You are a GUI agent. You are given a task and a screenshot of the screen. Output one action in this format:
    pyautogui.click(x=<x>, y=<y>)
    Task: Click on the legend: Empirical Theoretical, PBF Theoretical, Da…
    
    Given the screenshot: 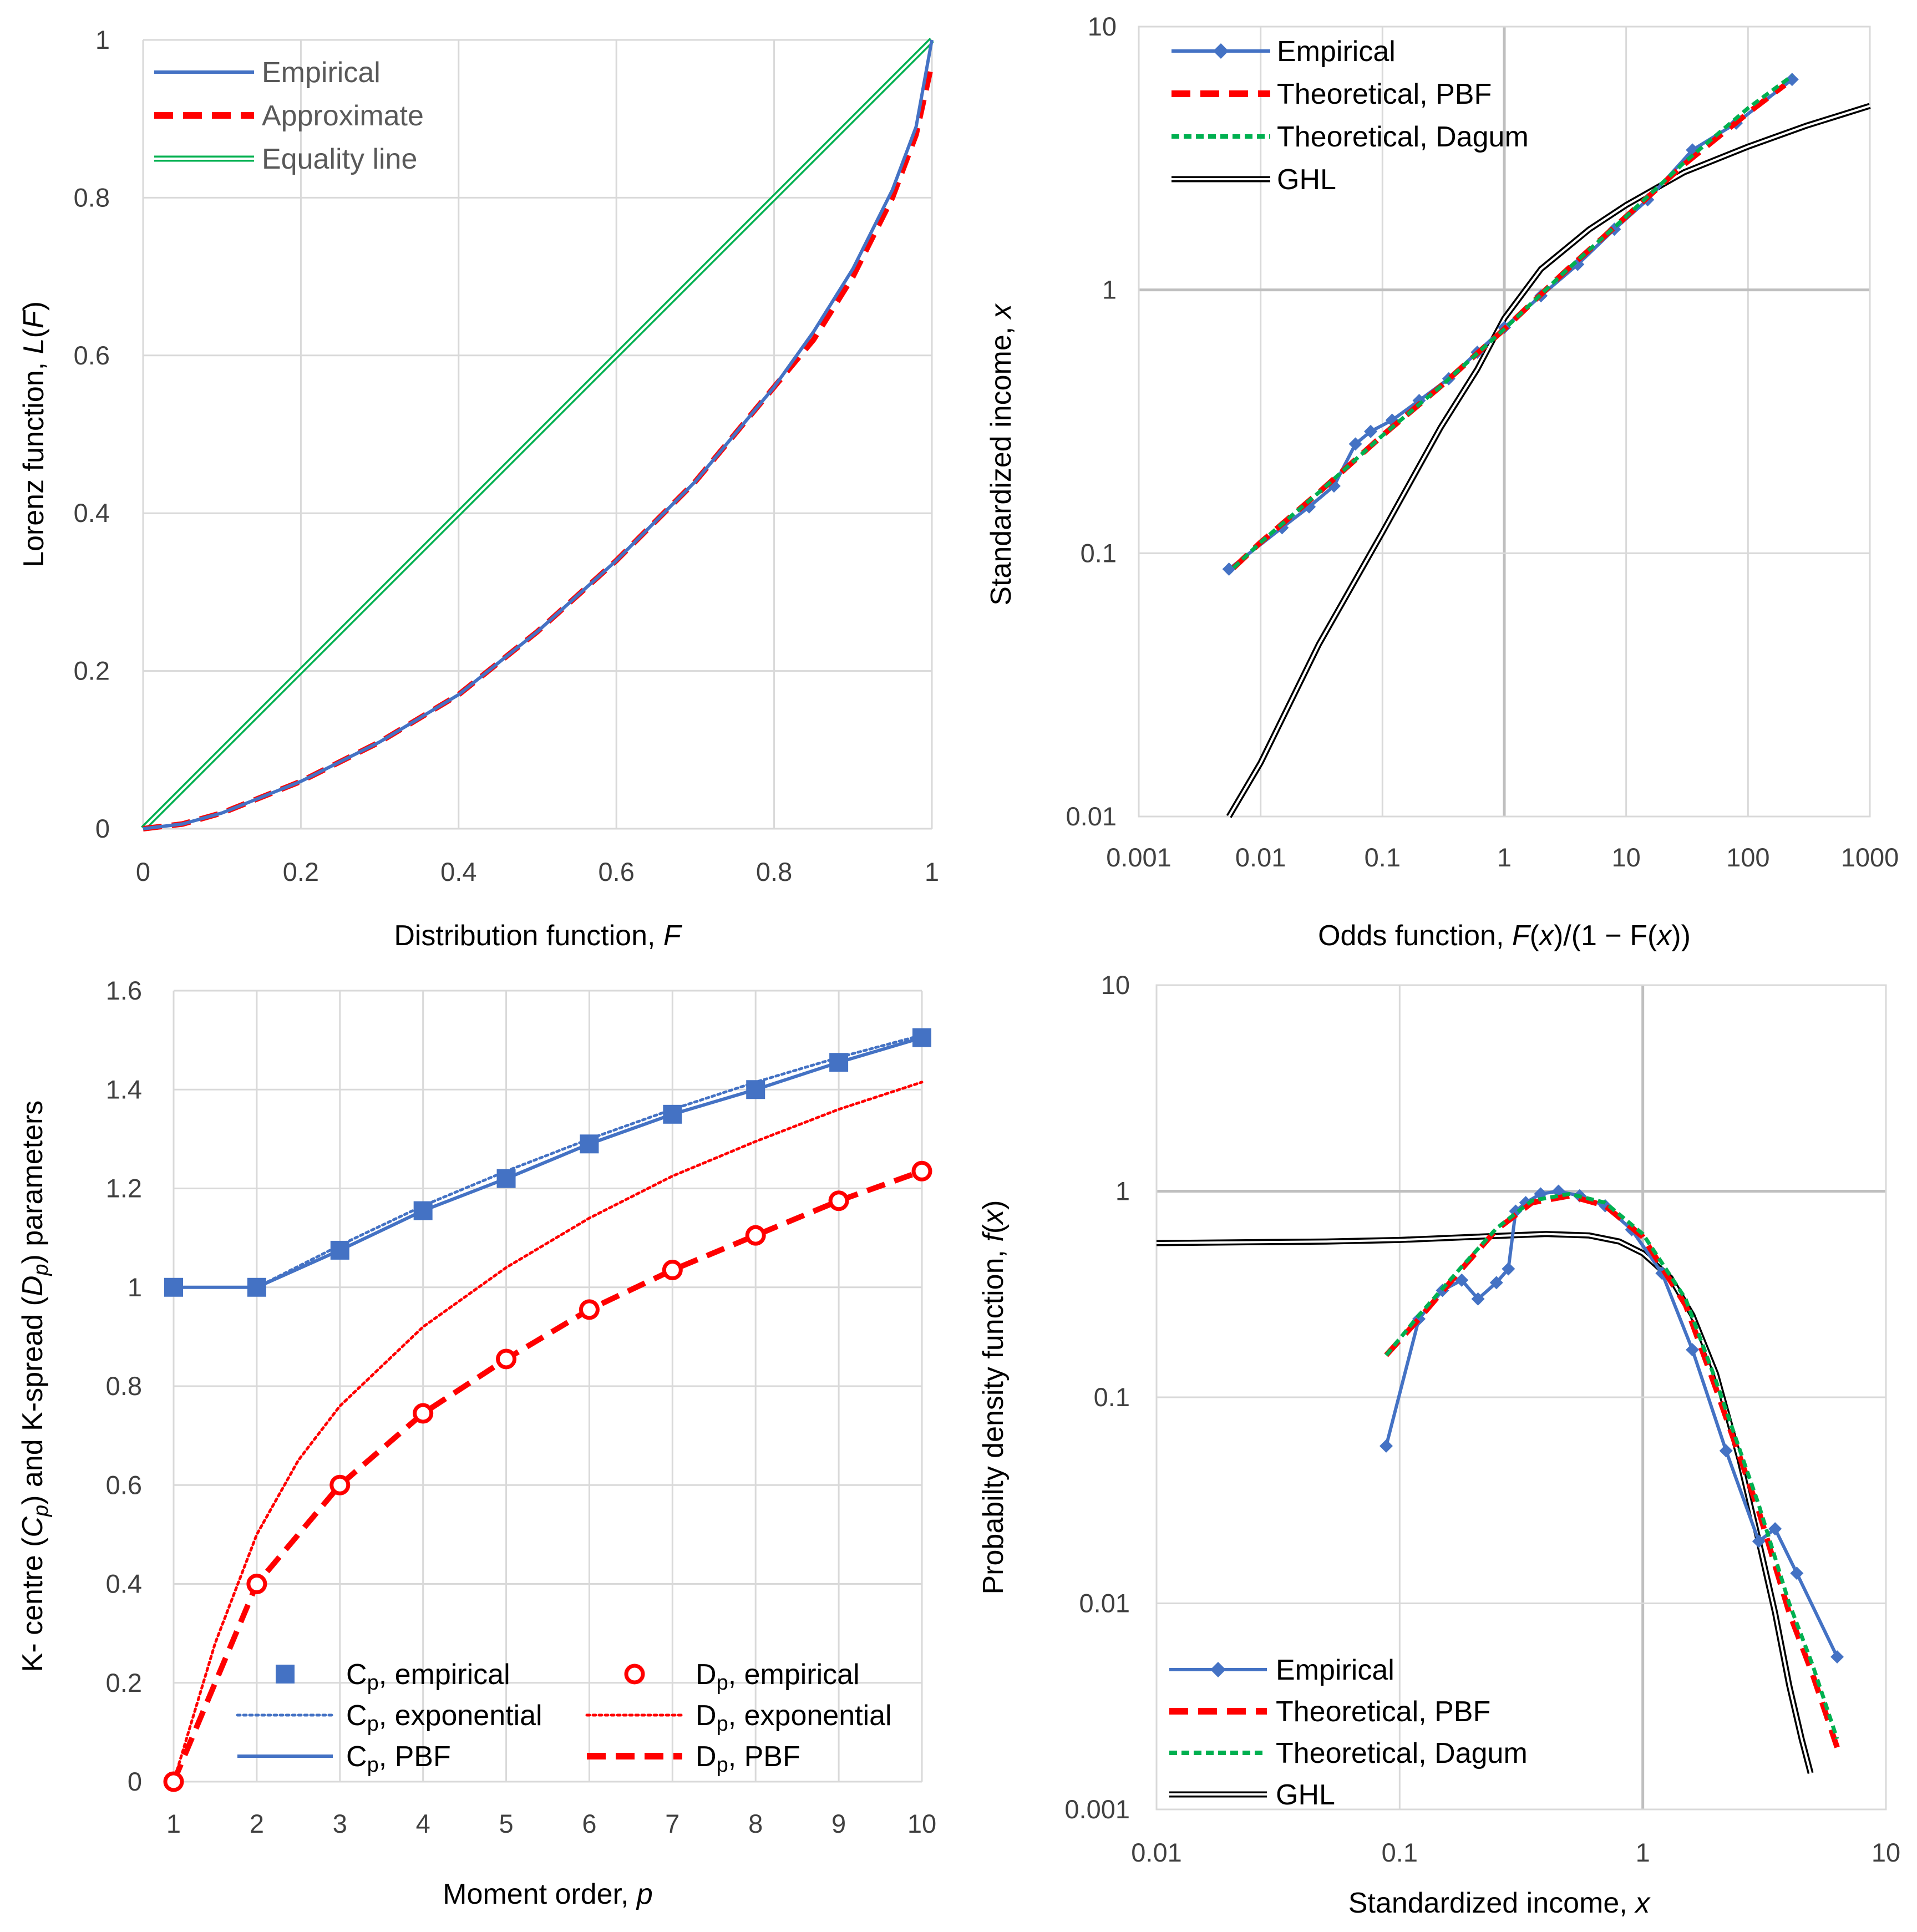 What is the action you would take?
    pyautogui.click(x=1350, y=116)
    